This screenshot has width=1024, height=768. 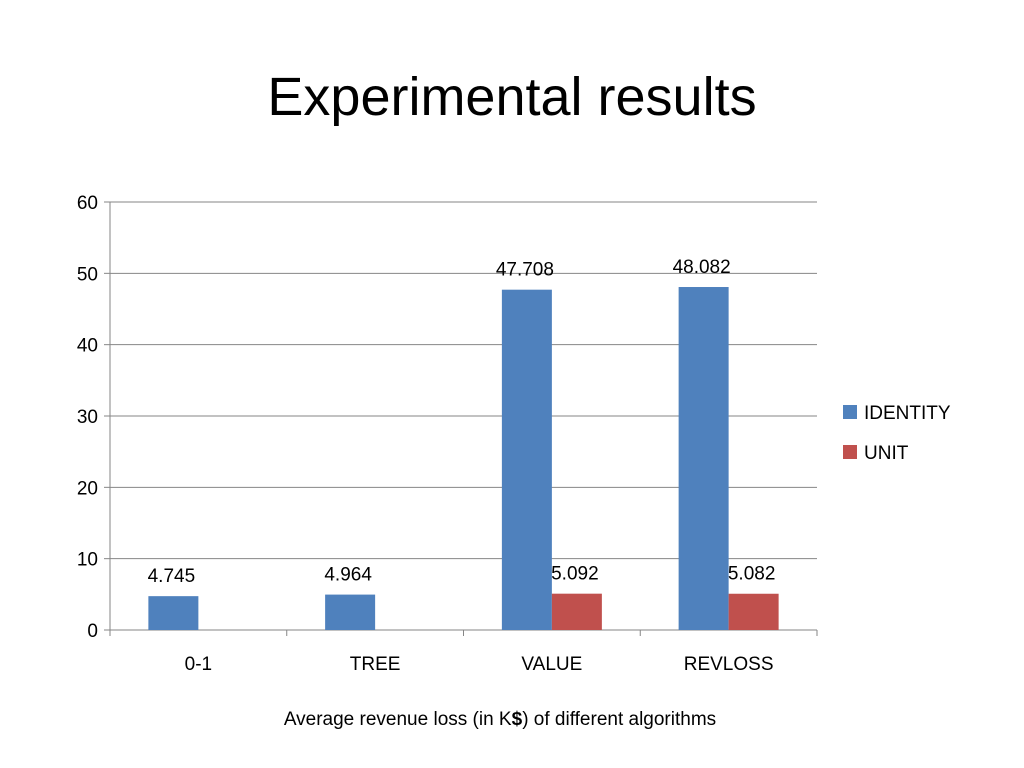 I want to click on caption-text-start: Average revenue loss (in K, so click(x=397, y=719).